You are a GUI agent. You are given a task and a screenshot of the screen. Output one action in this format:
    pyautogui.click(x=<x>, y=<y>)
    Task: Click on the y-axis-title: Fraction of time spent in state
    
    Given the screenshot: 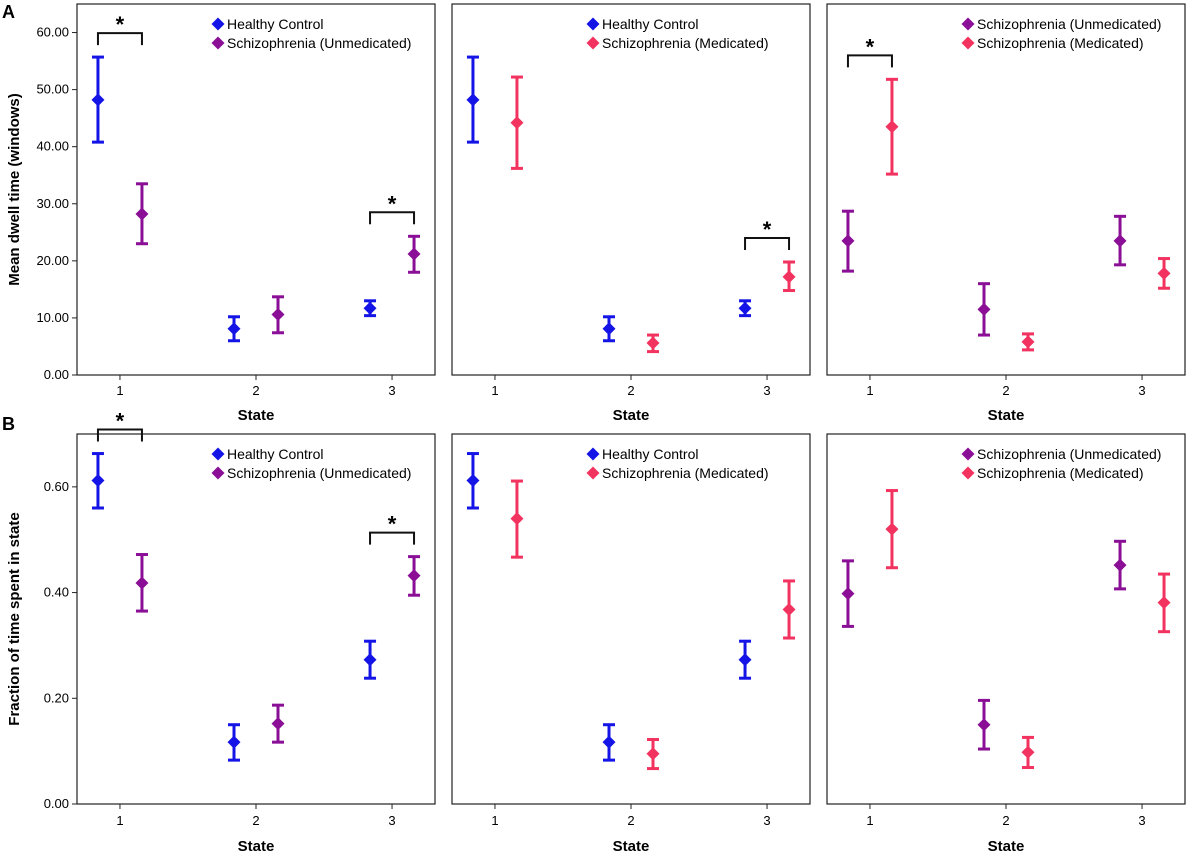 What is the action you would take?
    pyautogui.click(x=14, y=618)
    